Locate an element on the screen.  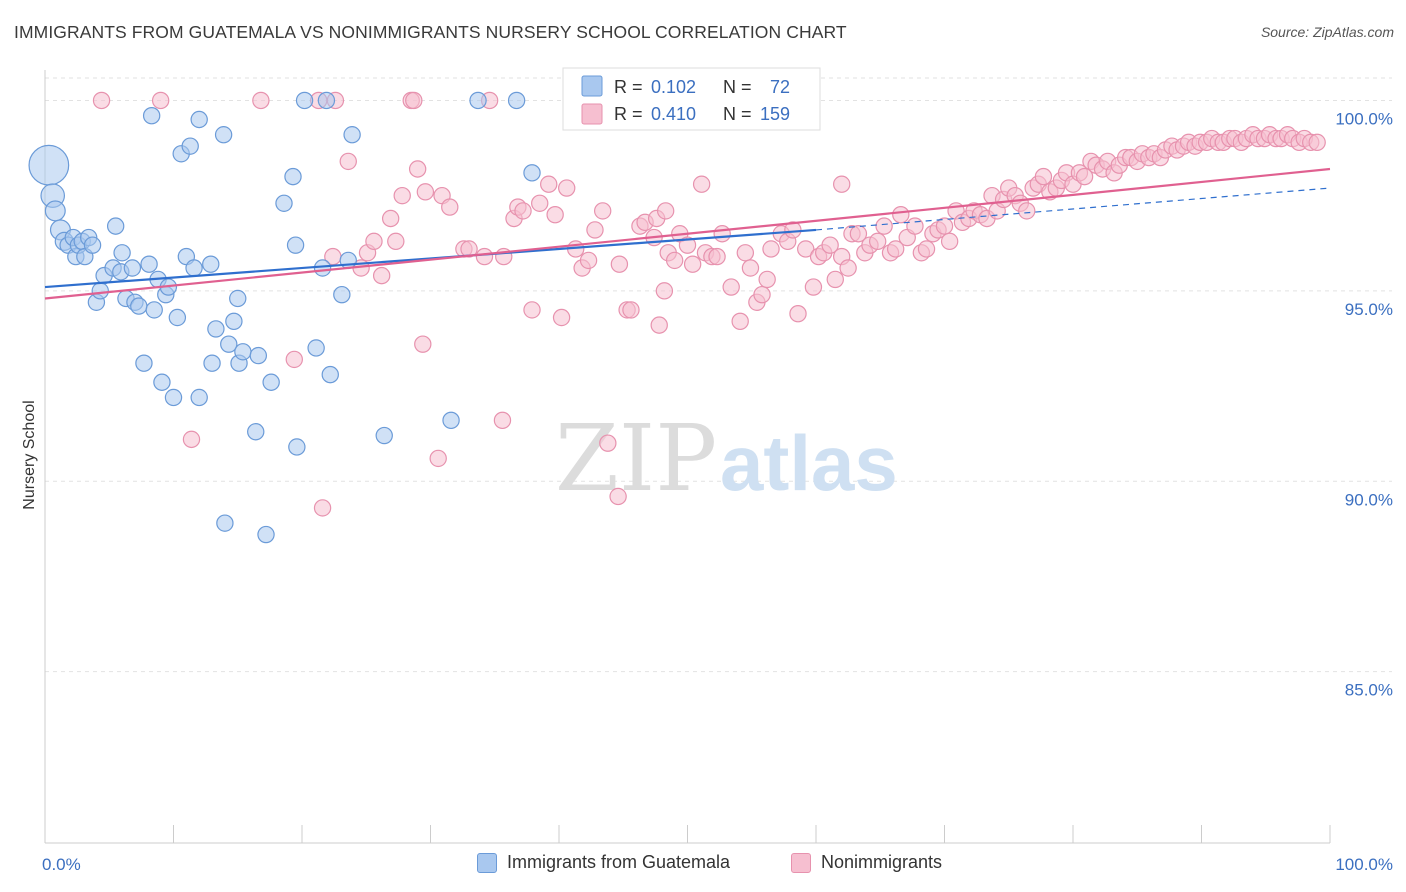
y-tick-label-0: 100.0% is located at coordinates (1364, 118).